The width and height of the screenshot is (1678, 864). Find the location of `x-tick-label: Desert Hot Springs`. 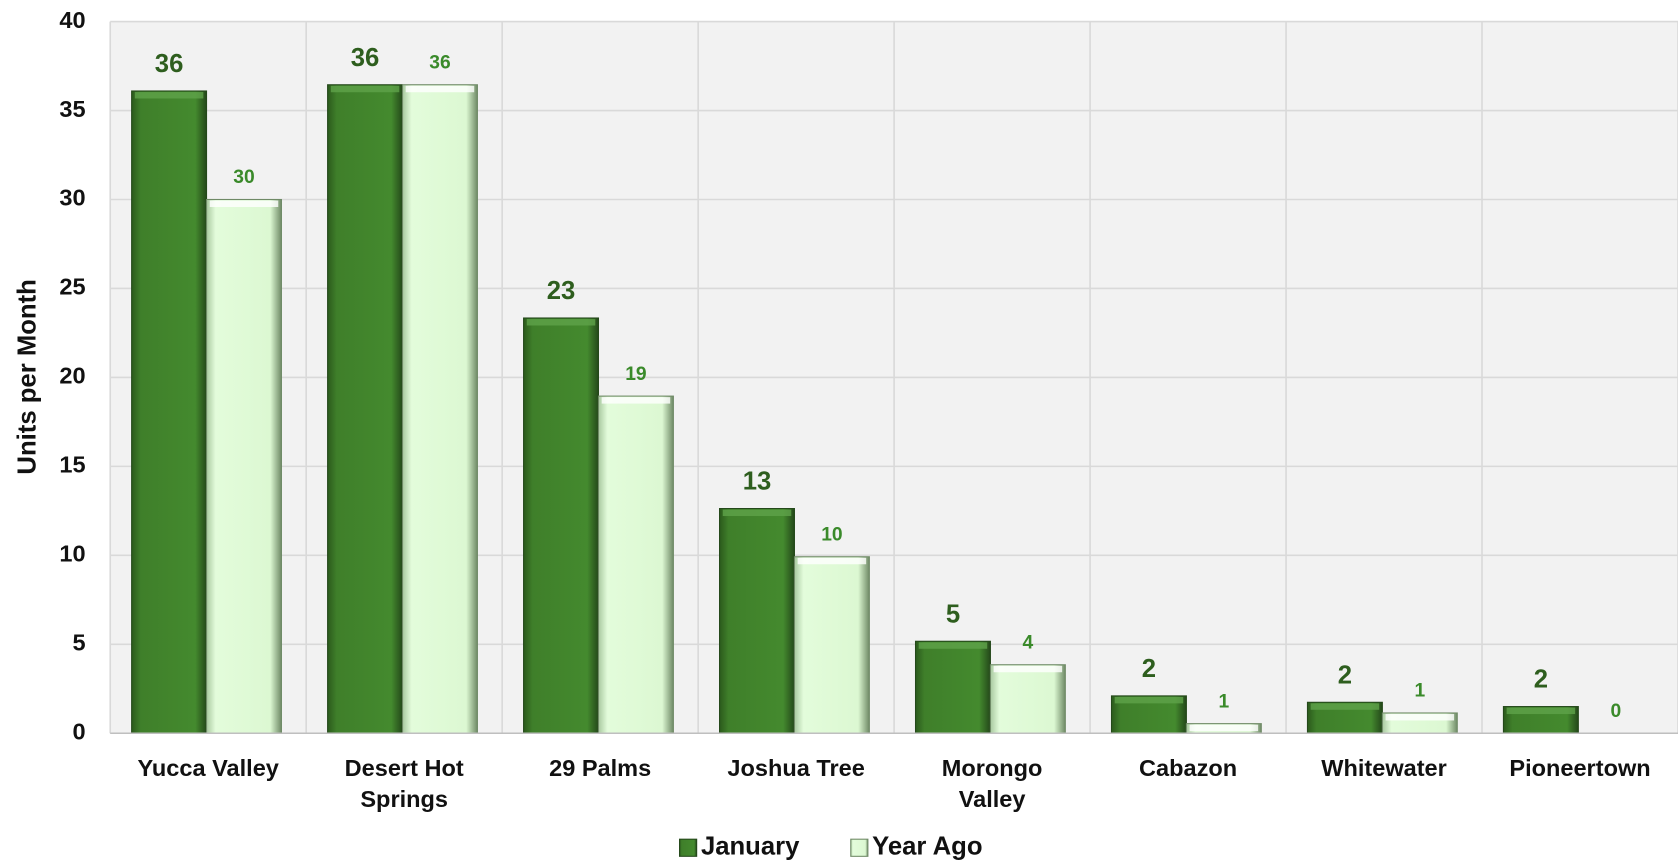

x-tick-label: Desert Hot Springs is located at coordinates (404, 783).